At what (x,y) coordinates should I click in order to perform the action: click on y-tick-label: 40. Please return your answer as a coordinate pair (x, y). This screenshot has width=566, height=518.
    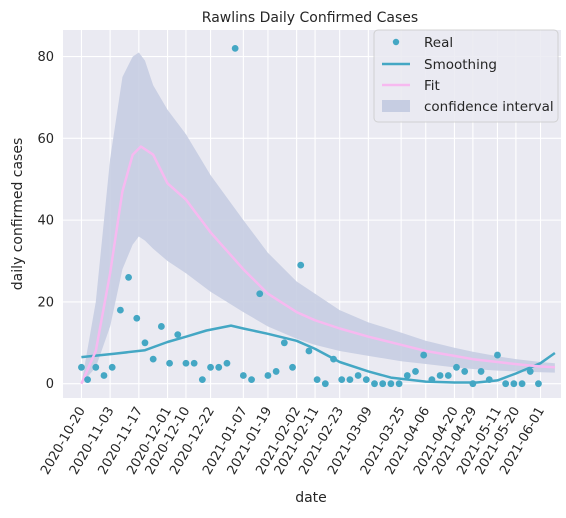
    Looking at the image, I should click on (45, 221).